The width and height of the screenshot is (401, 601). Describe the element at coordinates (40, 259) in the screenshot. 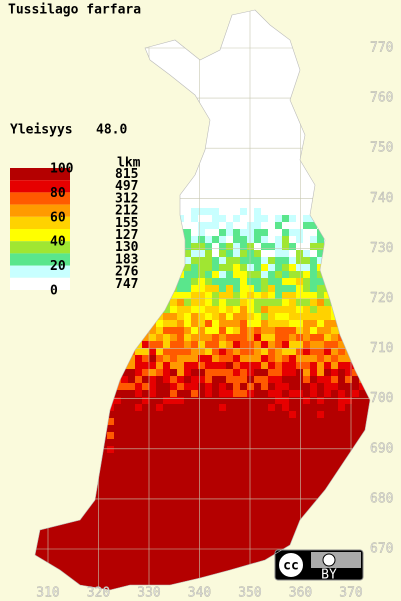

I see `legend-swatch` at that location.